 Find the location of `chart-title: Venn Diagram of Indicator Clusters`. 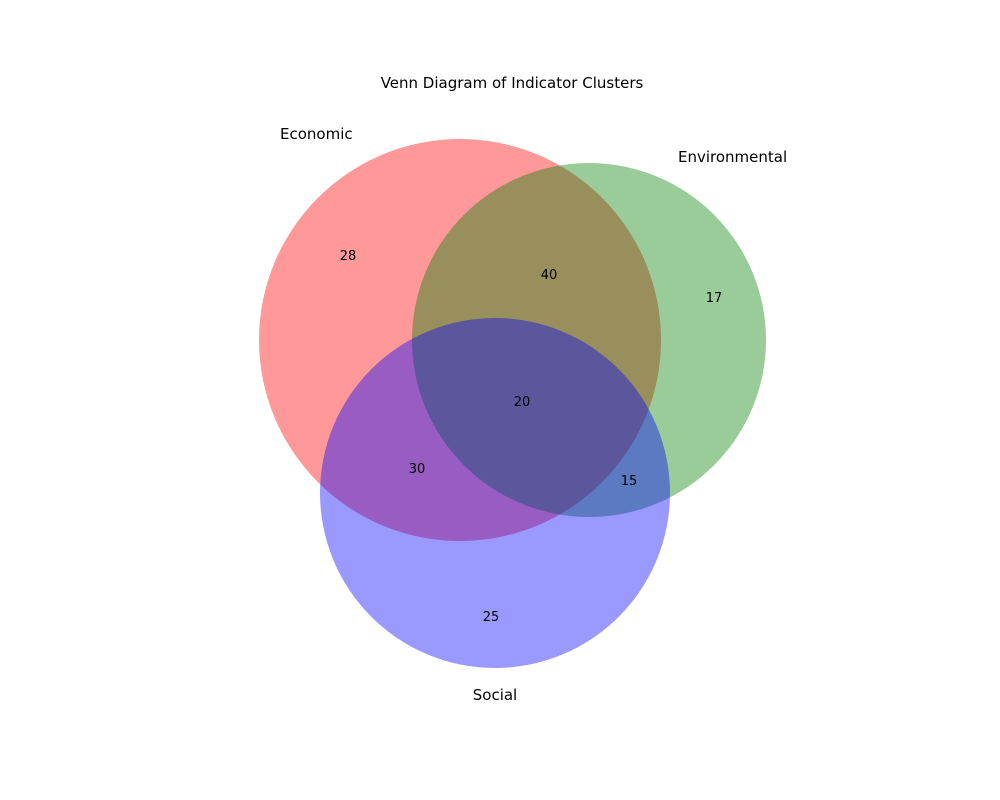

chart-title: Venn Diagram of Indicator Clusters is located at coordinates (512, 83).